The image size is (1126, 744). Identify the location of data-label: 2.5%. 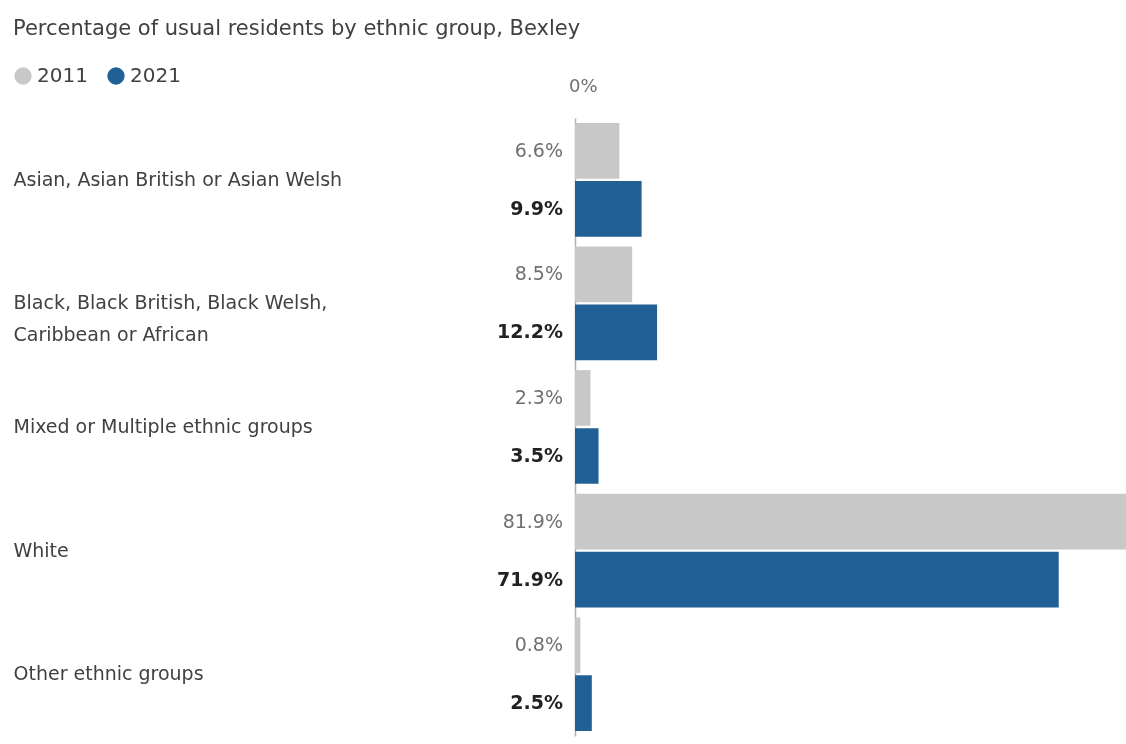
(536, 702).